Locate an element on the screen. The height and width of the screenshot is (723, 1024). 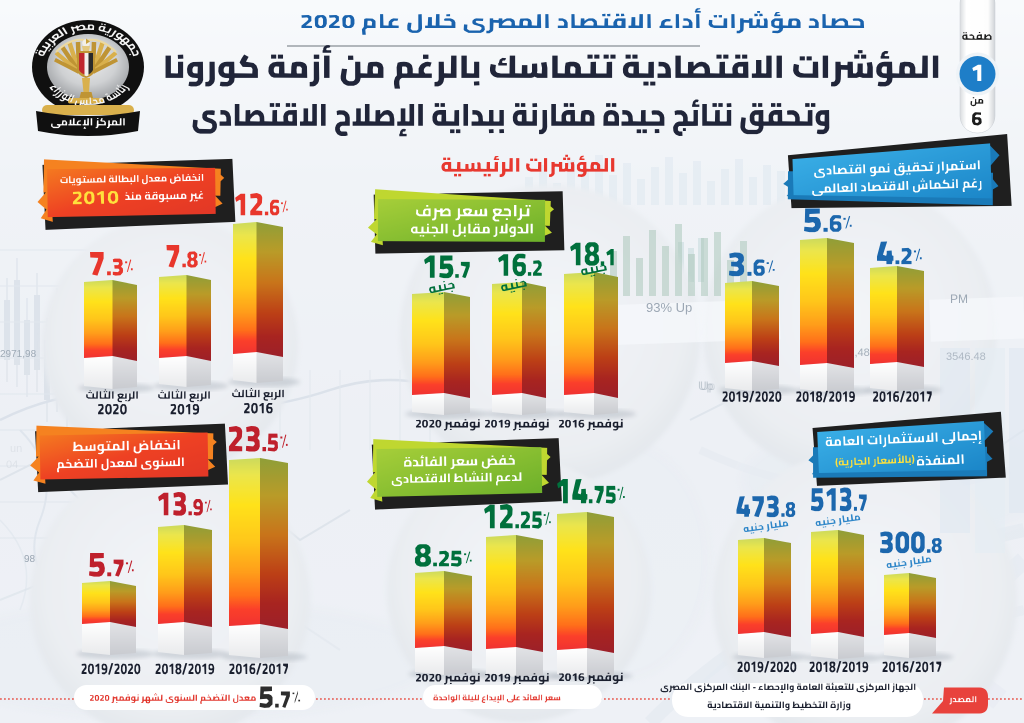
svg-text: PM is located at coordinates (959, 299).